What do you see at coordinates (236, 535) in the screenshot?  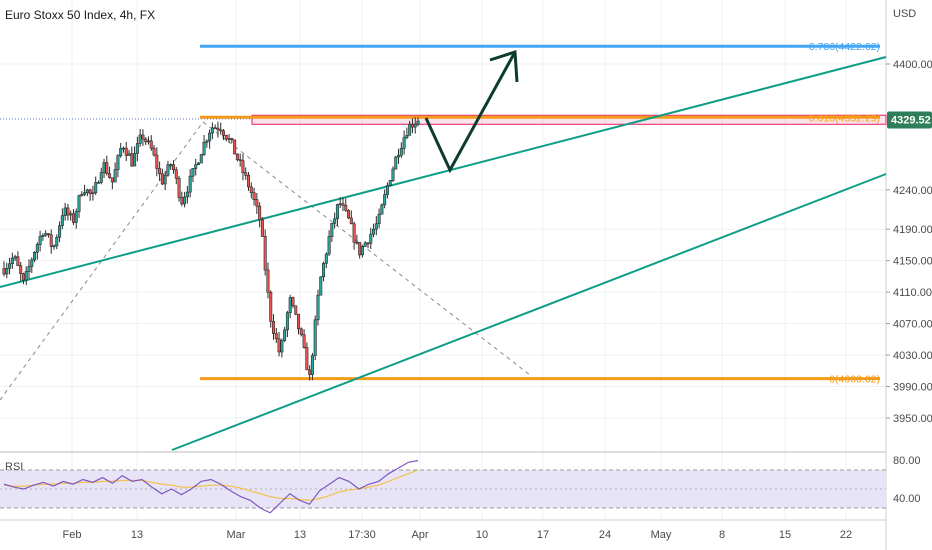 I see `time-axis-tick-label: Mar` at bounding box center [236, 535].